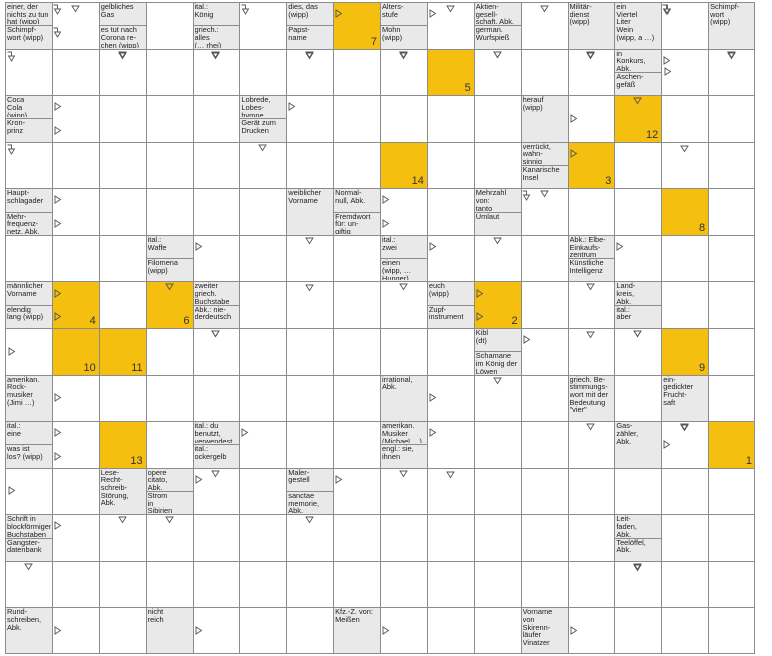  What do you see at coordinates (122, 351) in the screenshot?
I see `highlight-cell: 11` at bounding box center [122, 351].